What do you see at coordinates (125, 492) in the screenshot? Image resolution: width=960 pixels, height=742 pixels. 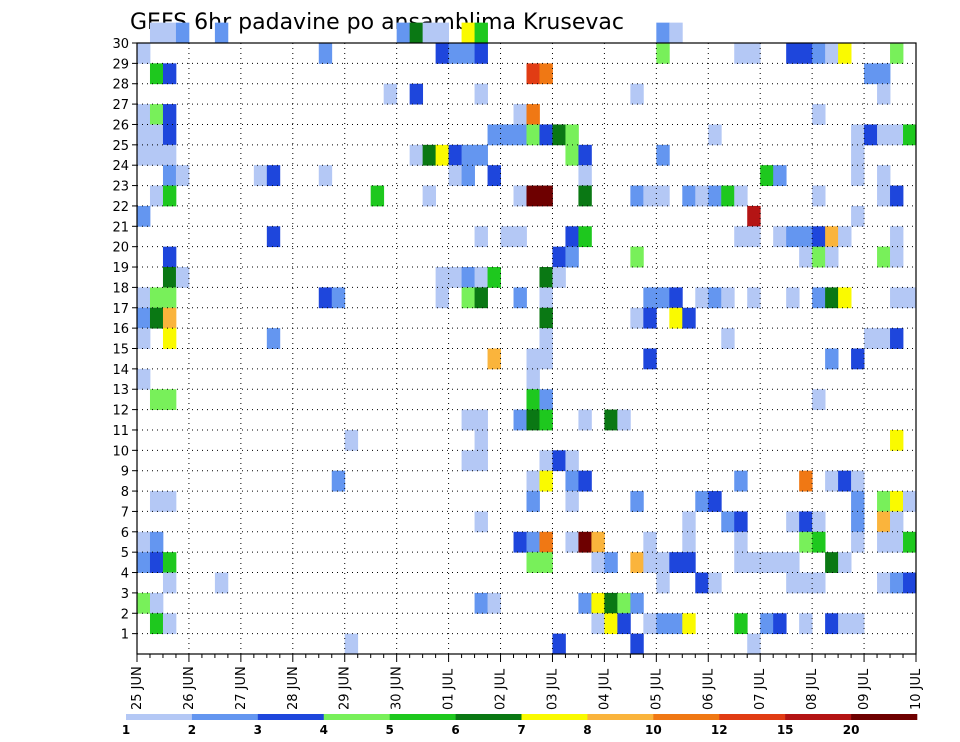 I see `y-tick-label: 8` at bounding box center [125, 492].